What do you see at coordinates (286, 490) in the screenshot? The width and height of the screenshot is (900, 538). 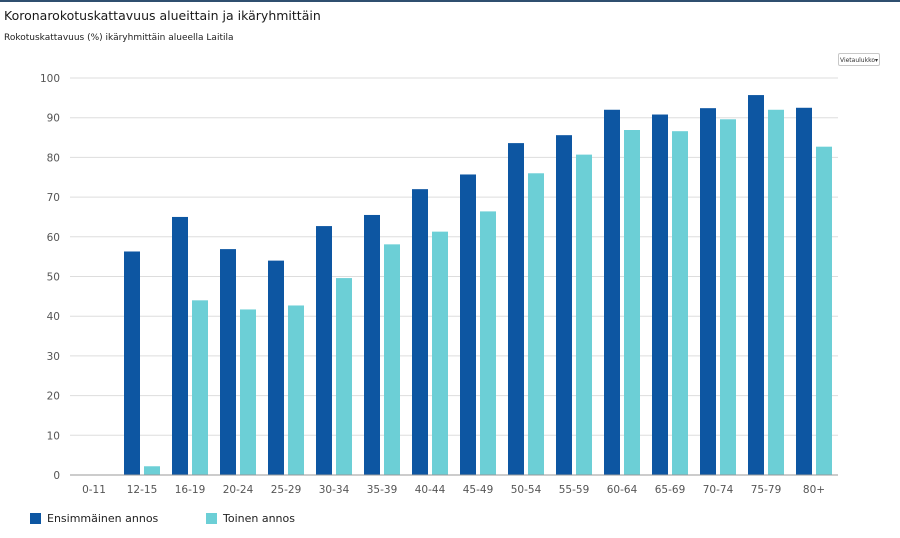 I see `x-tick-label: 25-29` at bounding box center [286, 490].